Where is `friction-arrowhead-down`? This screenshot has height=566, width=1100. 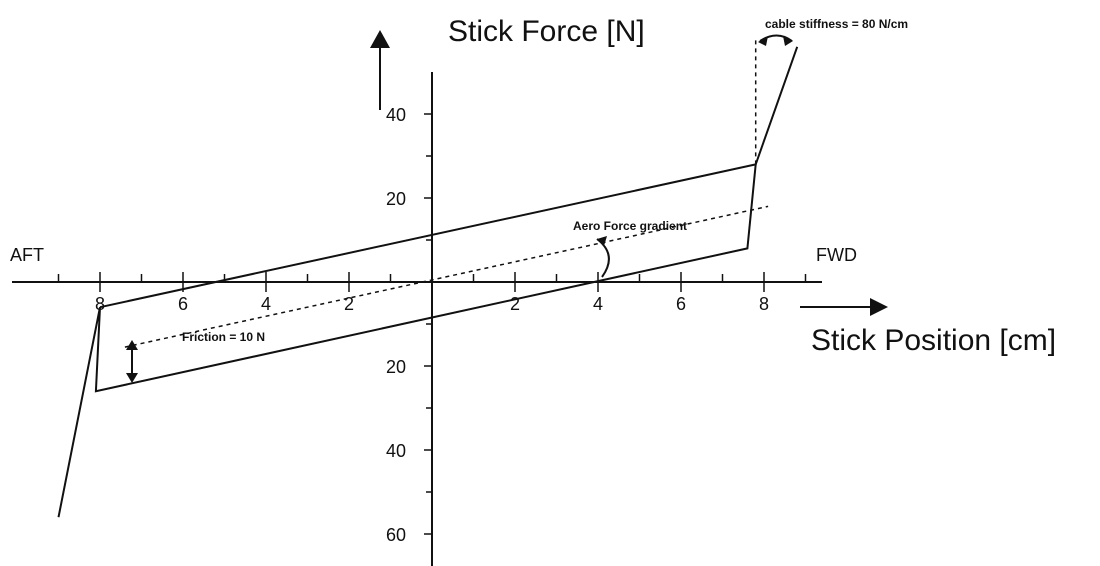 friction-arrowhead-down is located at coordinates (132, 378).